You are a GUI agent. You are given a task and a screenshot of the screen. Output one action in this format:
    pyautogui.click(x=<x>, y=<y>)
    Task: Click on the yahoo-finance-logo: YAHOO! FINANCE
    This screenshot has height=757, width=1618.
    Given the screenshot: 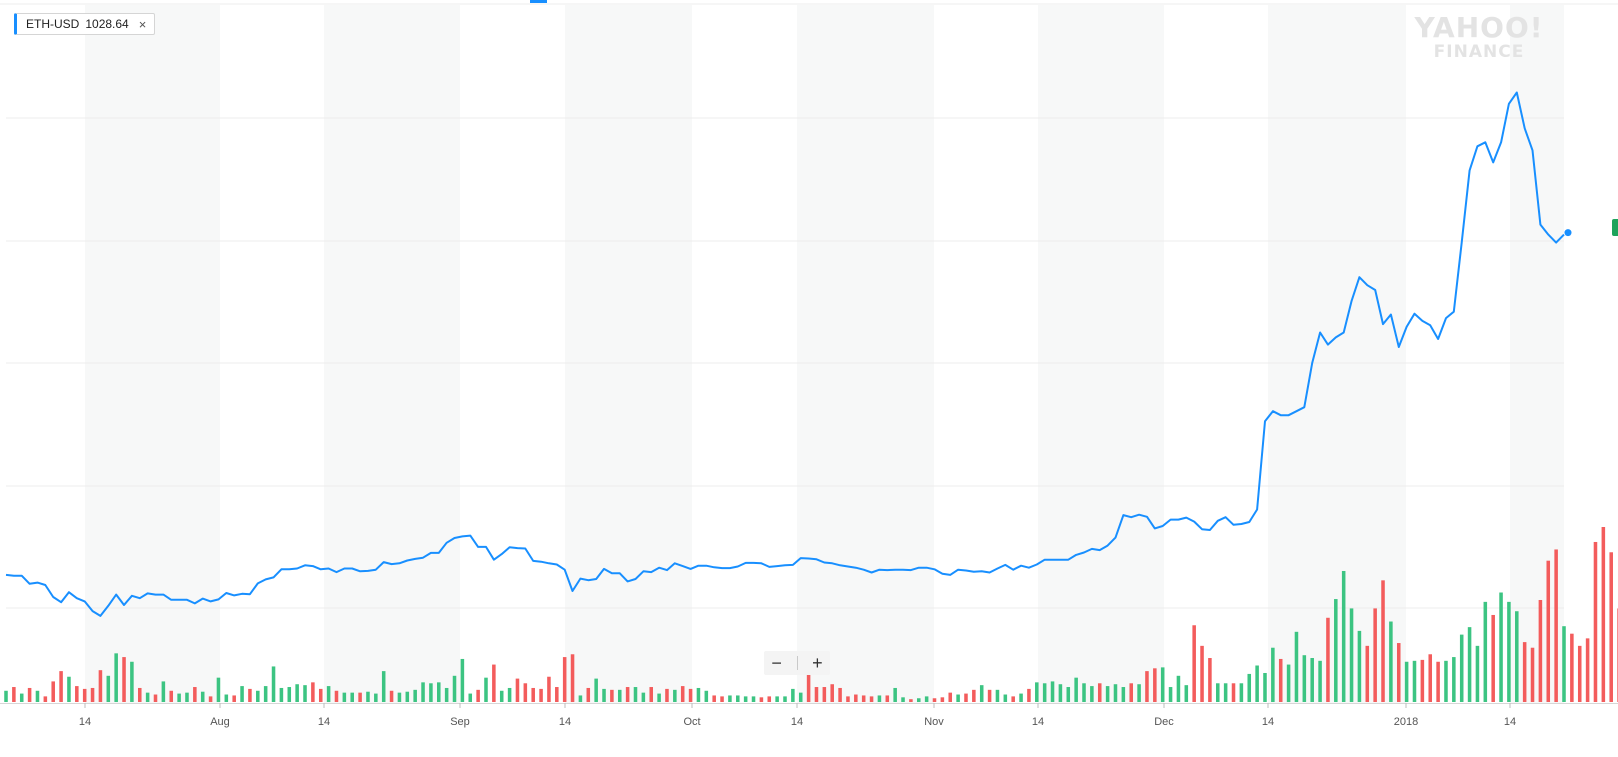 What is the action you would take?
    pyautogui.click(x=1479, y=37)
    